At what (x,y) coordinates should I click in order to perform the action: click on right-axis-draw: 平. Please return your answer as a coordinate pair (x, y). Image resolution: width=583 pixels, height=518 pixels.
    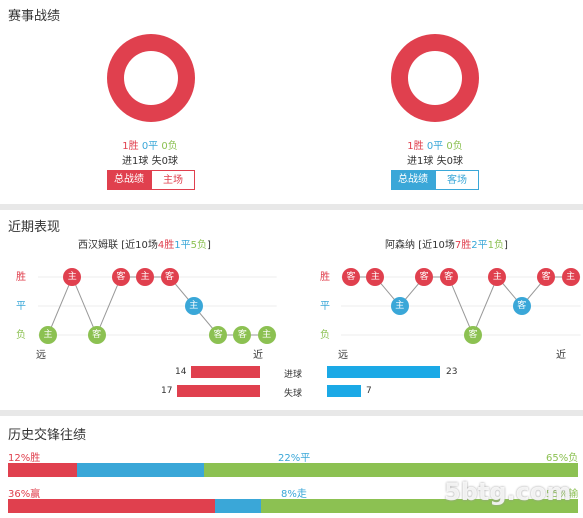
    Looking at the image, I should click on (325, 306).